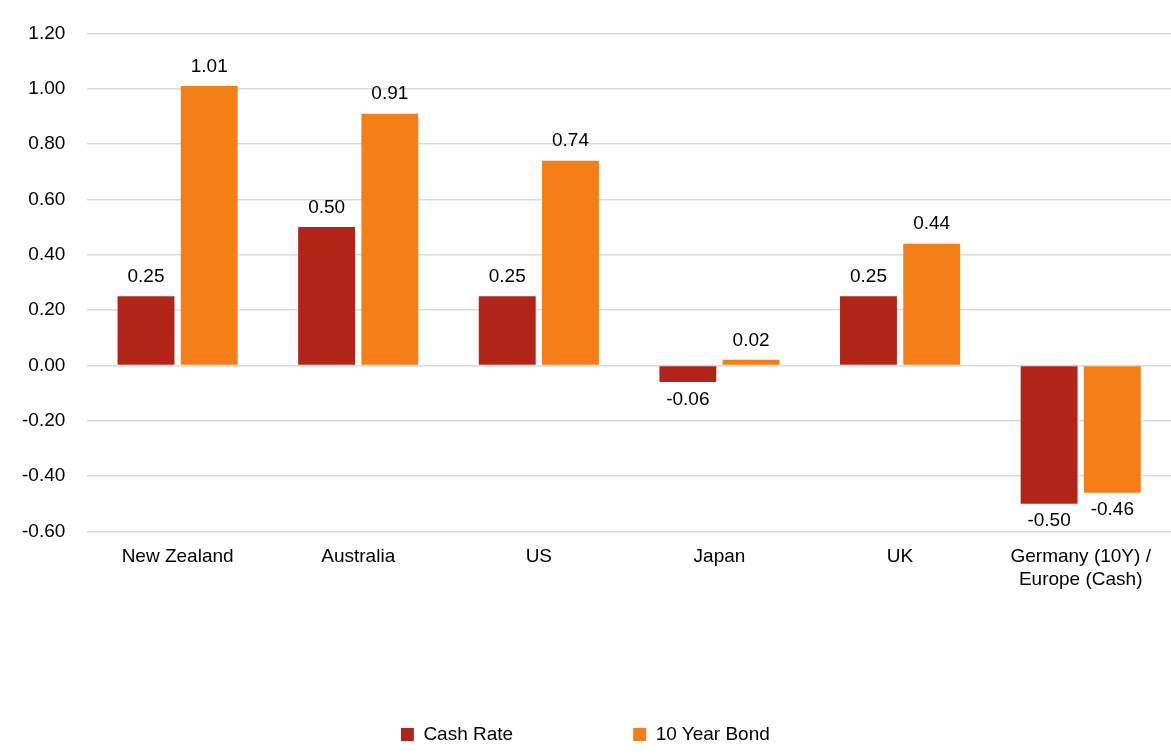 Image resolution: width=1171 pixels, height=754 pixels. What do you see at coordinates (1112, 509) in the screenshot?
I see `data-label: -0.46` at bounding box center [1112, 509].